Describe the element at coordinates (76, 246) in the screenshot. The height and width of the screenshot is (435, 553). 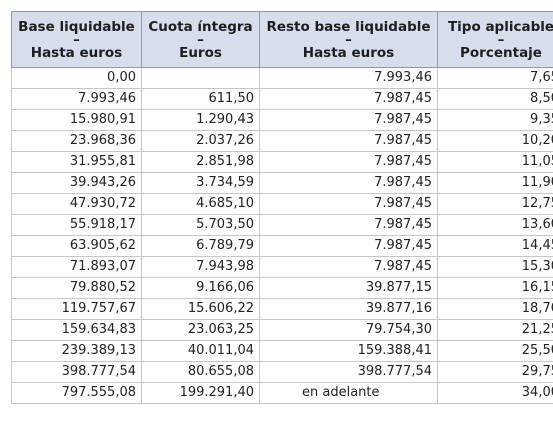
I see `cell-base-liquidable: 63.905,62` at that location.